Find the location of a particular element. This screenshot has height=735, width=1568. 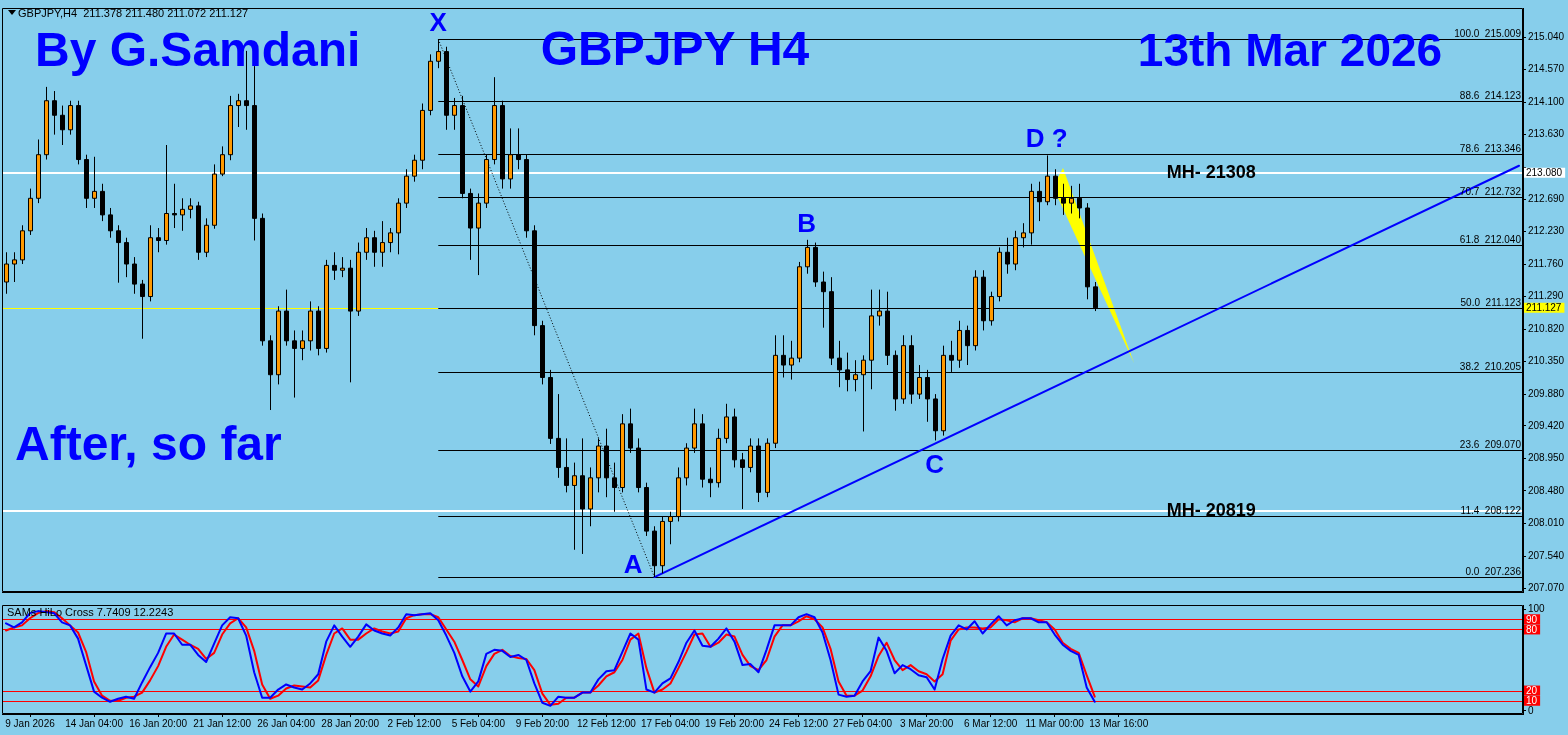

y-tick-label: 215.040 is located at coordinates (1546, 36).